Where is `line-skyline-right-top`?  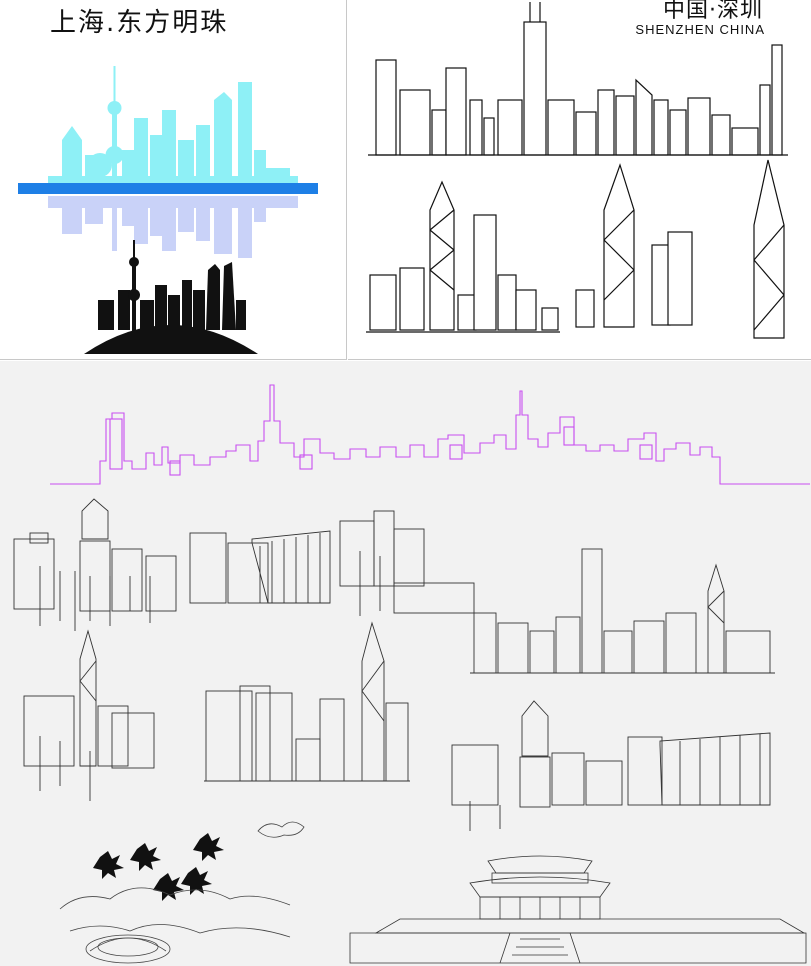
line-skyline-right-top is located at coordinates (407, 563).